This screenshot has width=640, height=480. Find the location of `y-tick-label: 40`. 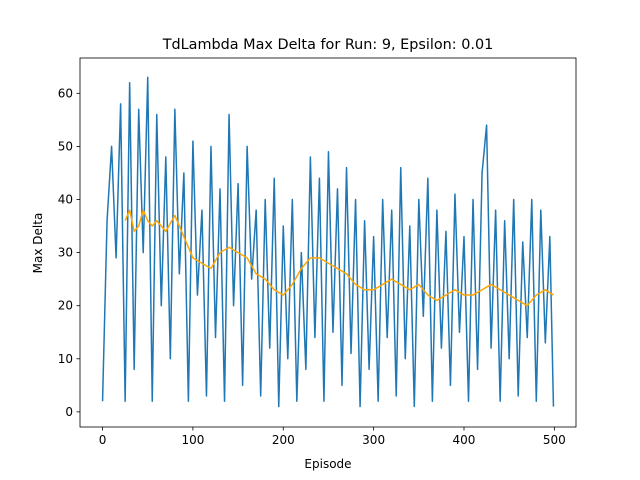

y-tick-label: 40 is located at coordinates (65, 199).